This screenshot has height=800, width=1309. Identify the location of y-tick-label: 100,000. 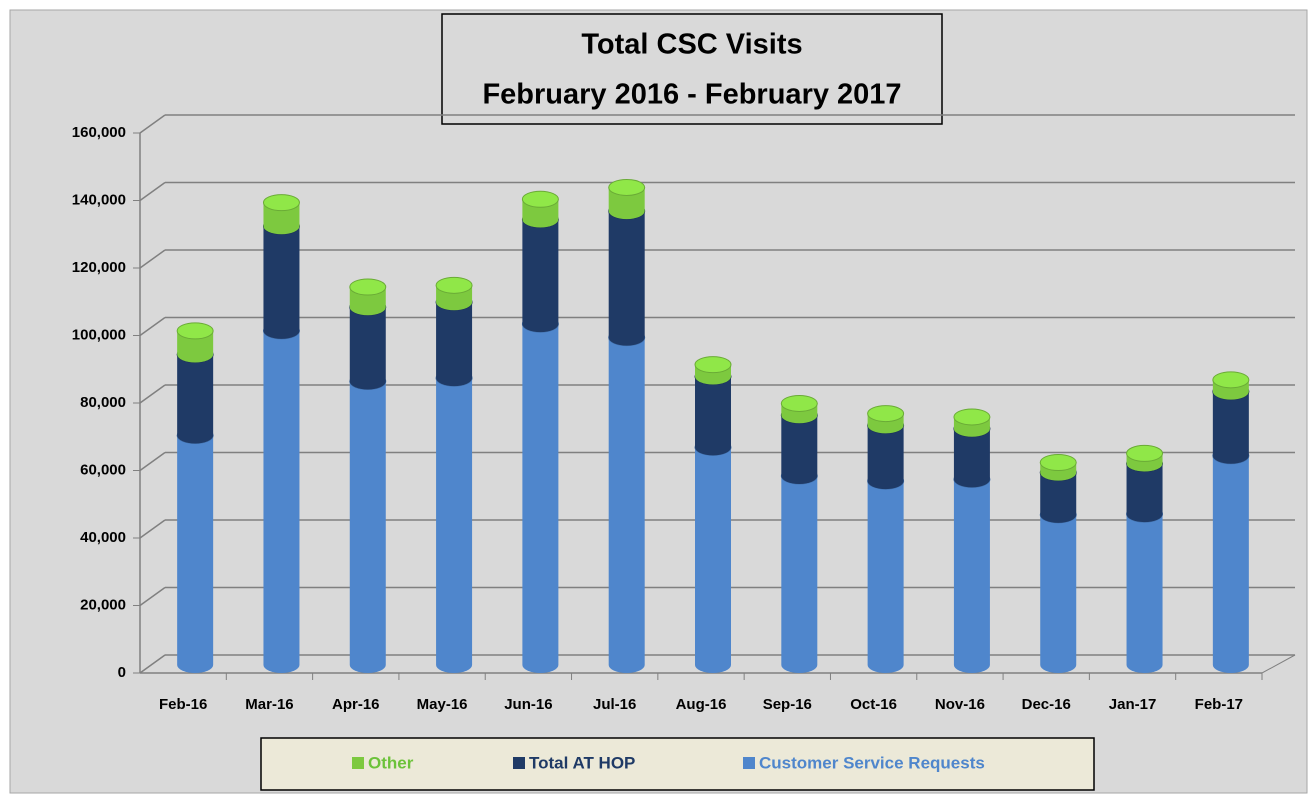
(99, 334).